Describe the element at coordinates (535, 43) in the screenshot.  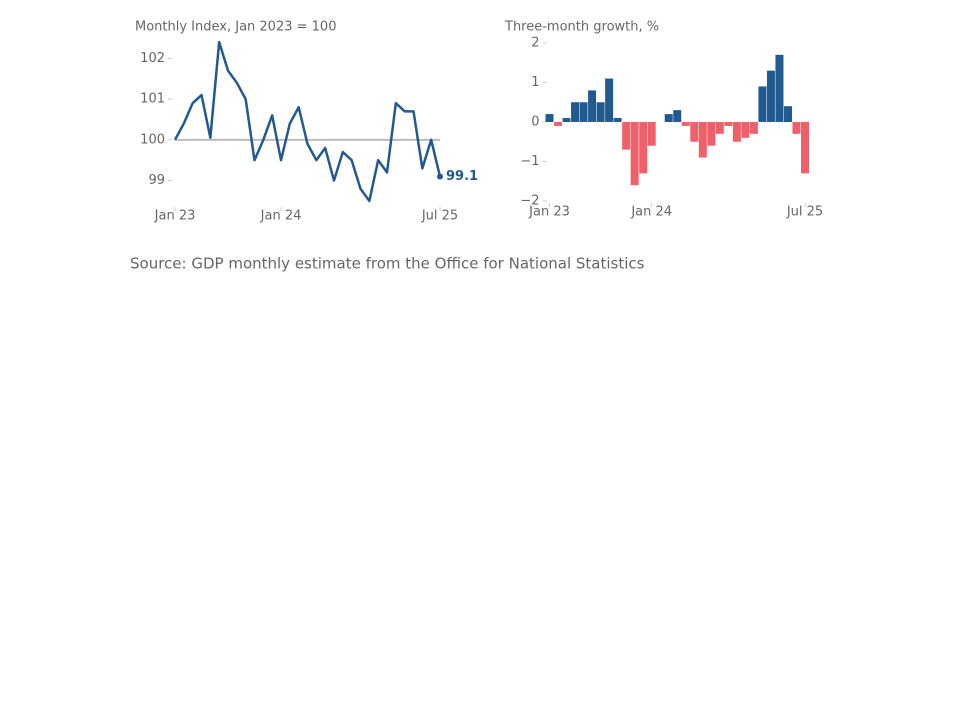
I see `y-tick-label: 2` at that location.